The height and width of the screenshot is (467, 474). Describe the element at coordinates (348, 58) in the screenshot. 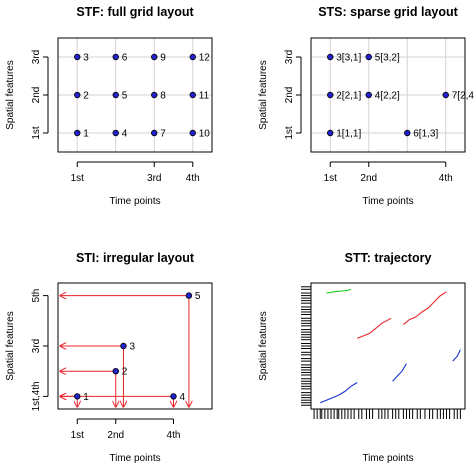

I see `point-label: 3[3,1]` at that location.